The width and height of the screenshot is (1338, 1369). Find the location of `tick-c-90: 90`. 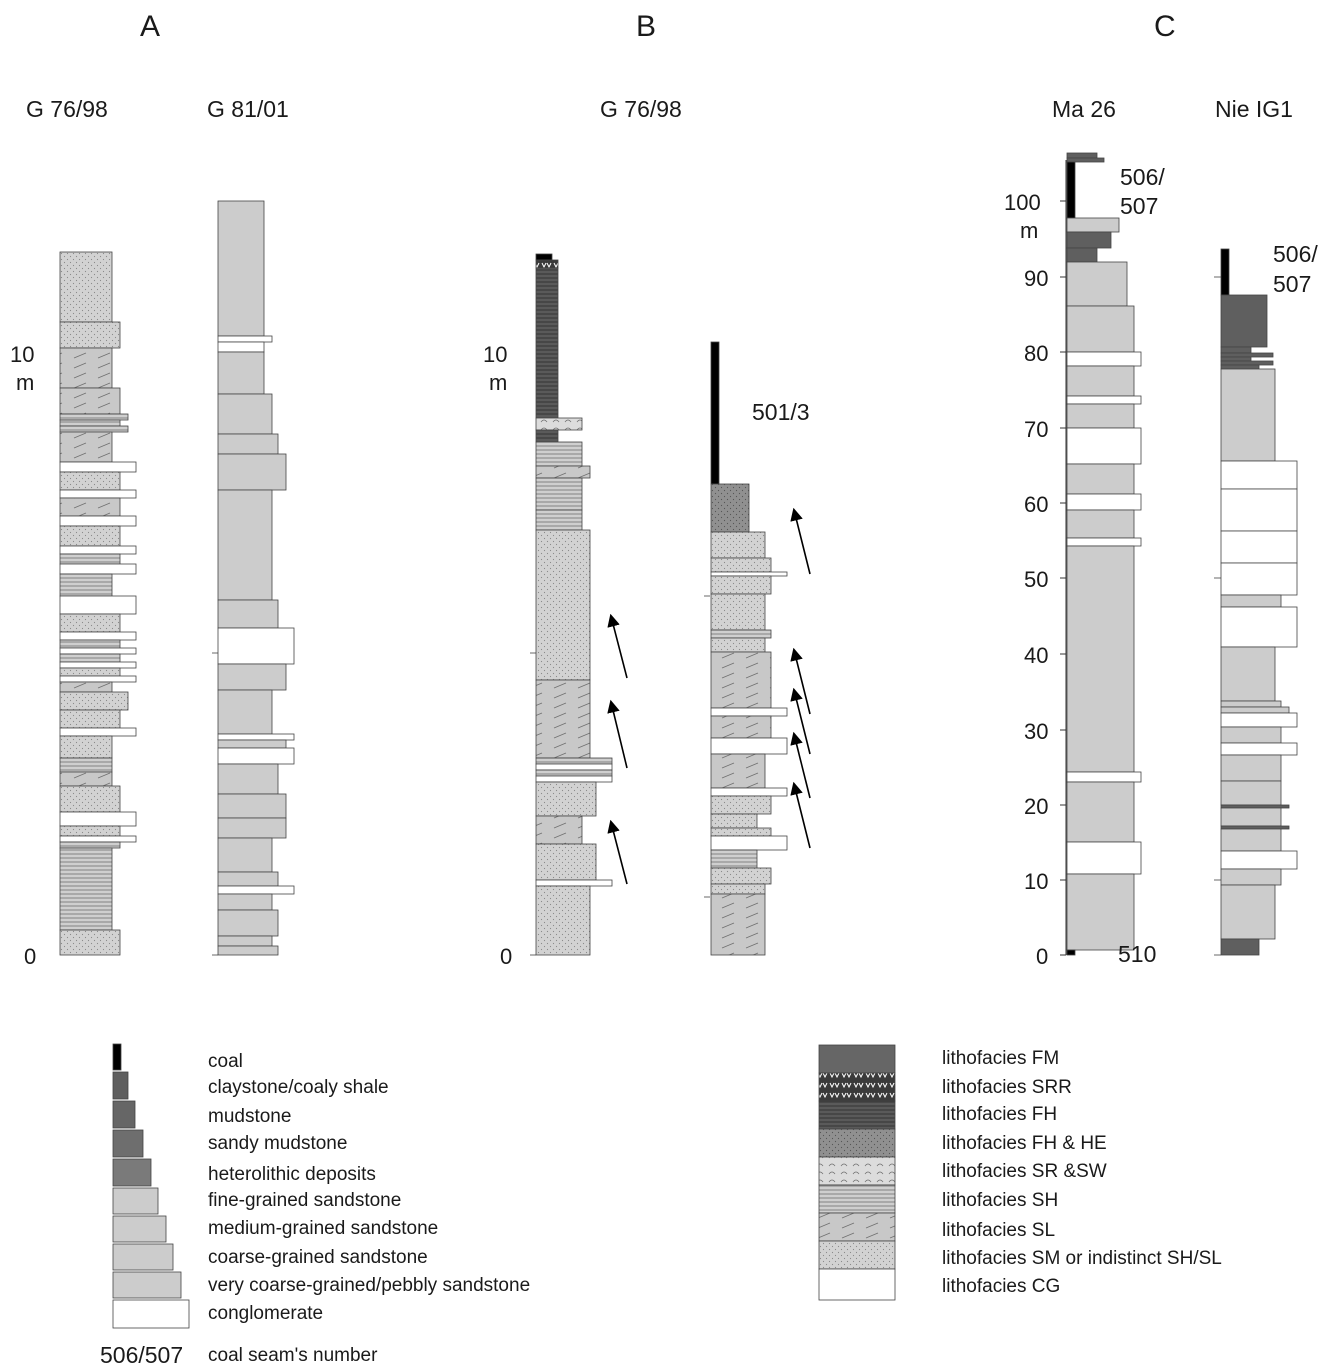

tick-c-90: 90 is located at coordinates (1036, 278).